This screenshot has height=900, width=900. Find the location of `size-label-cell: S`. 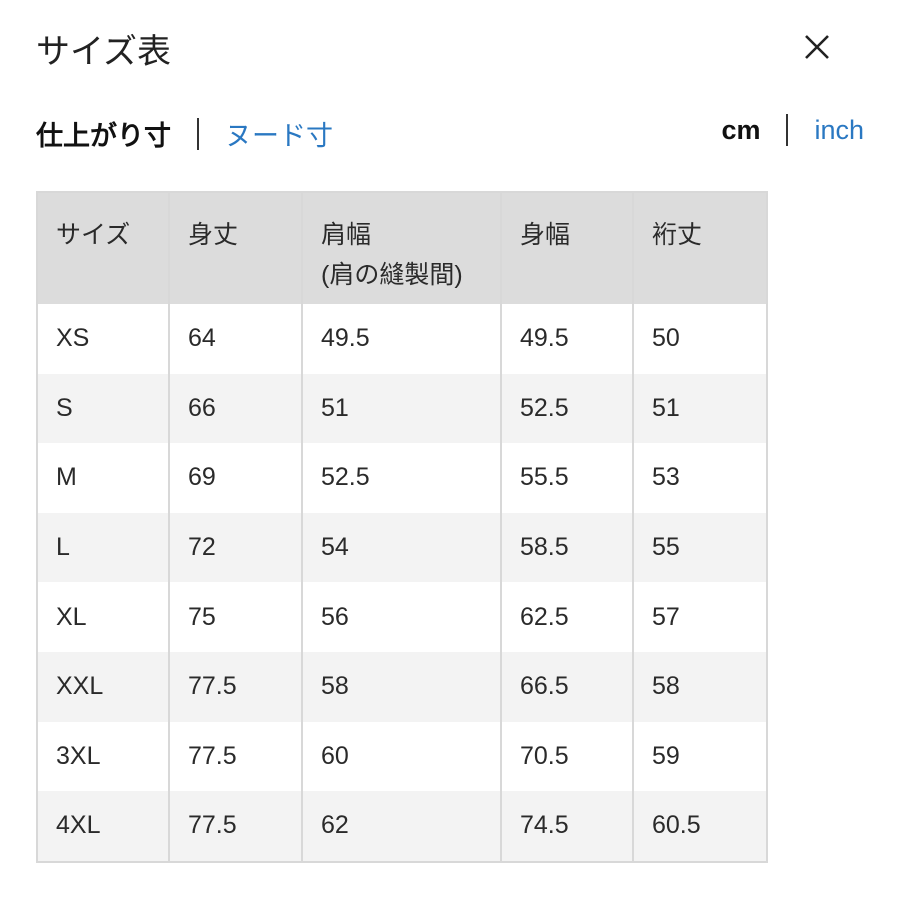

size-label-cell: S is located at coordinates (103, 408).